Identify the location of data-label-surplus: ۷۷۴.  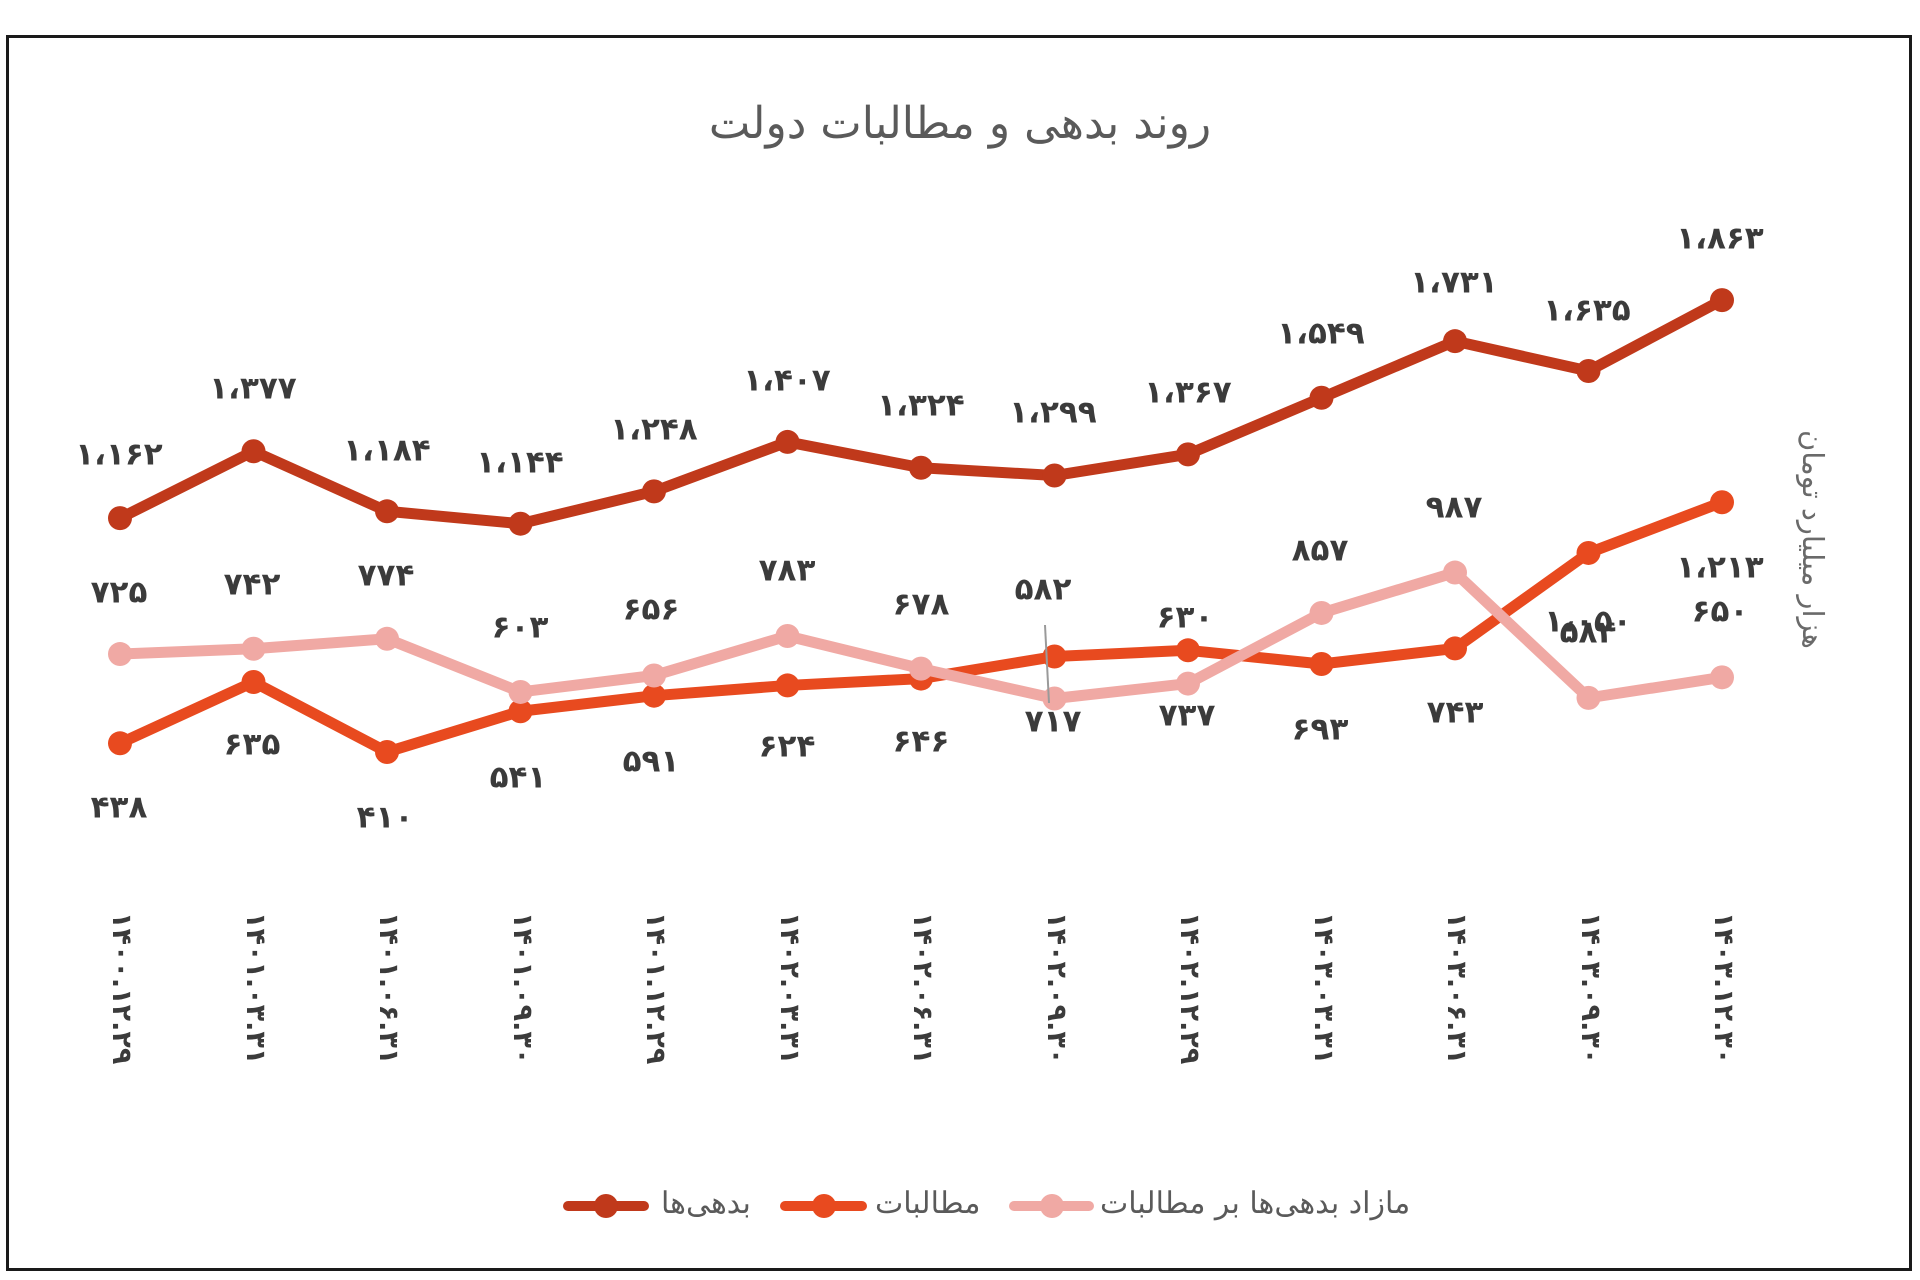
(386, 575).